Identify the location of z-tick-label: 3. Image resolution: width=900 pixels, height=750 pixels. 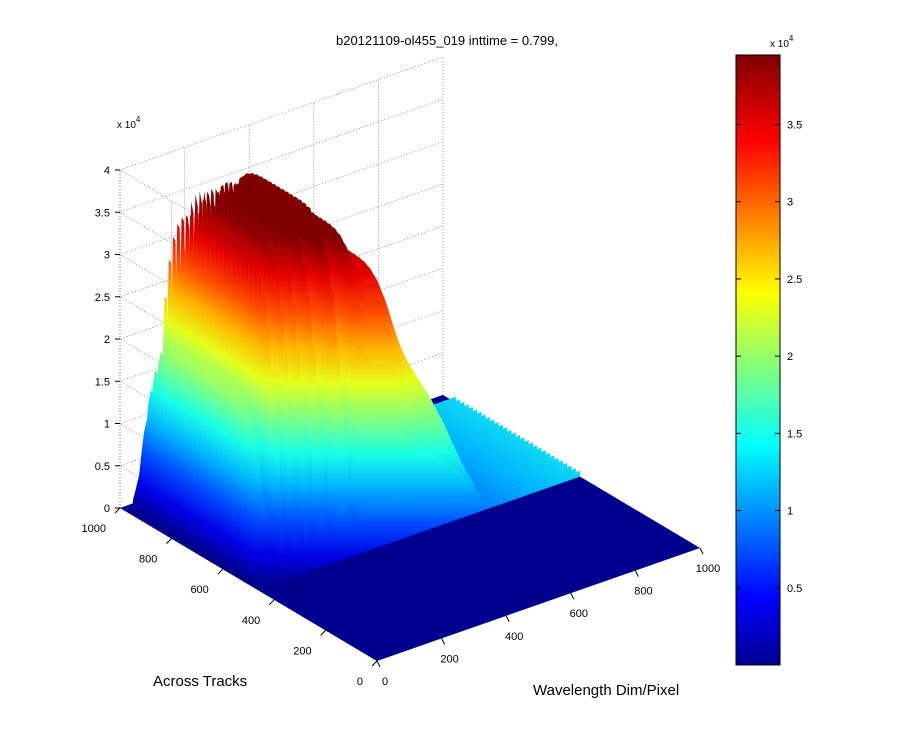
(107, 256).